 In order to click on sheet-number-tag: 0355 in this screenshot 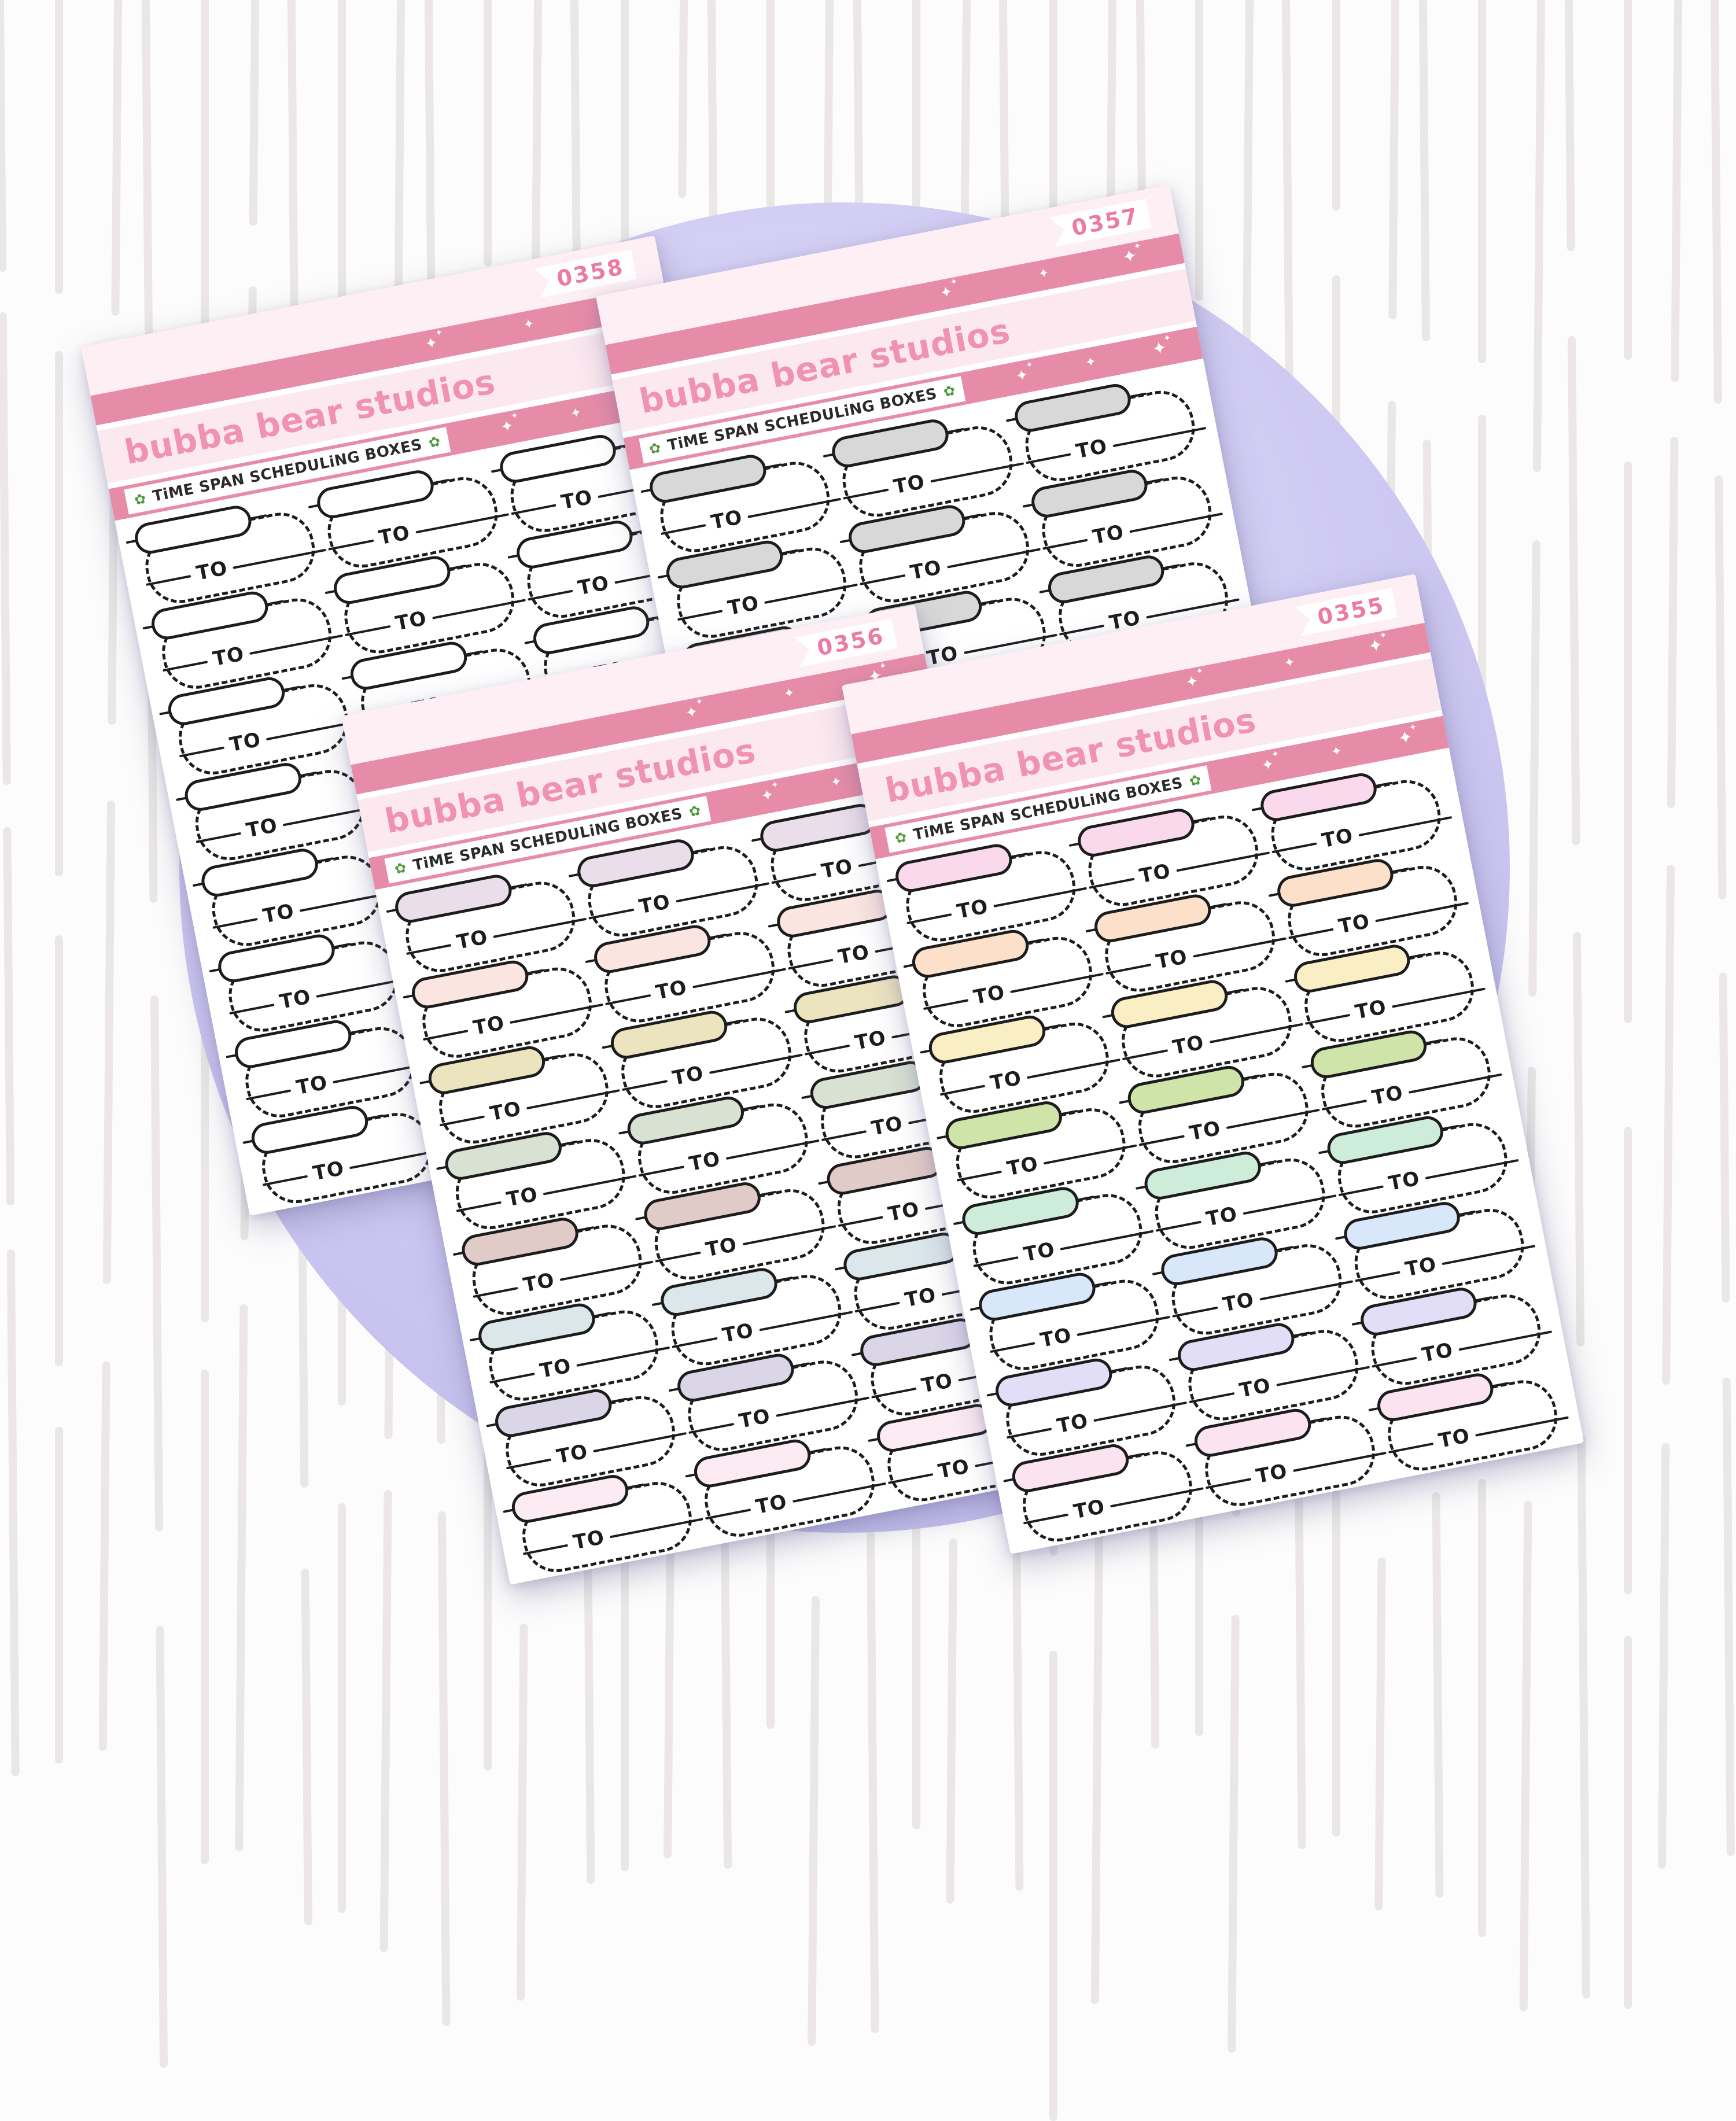, I will do `click(1346, 612)`.